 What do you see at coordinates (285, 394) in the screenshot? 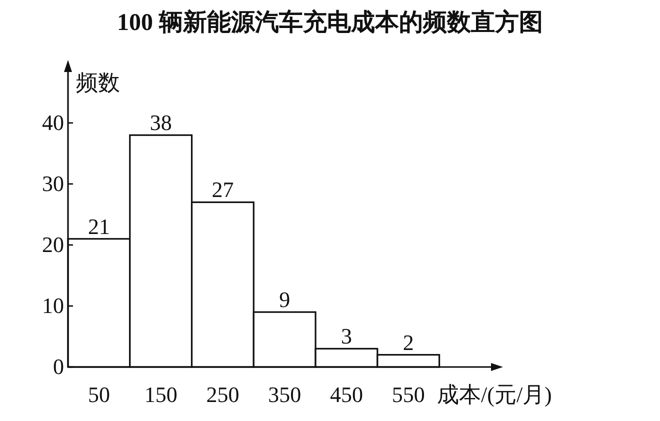
I see `x-tick-label: 350` at bounding box center [285, 394].